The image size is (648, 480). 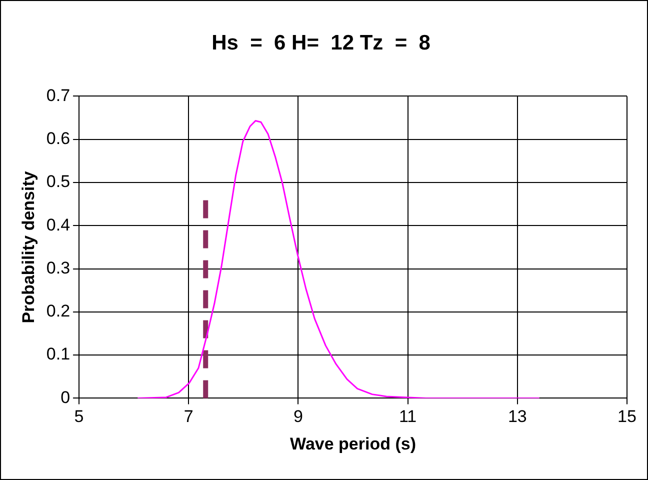 I want to click on y-tick-label: 0.3, so click(x=58, y=268).